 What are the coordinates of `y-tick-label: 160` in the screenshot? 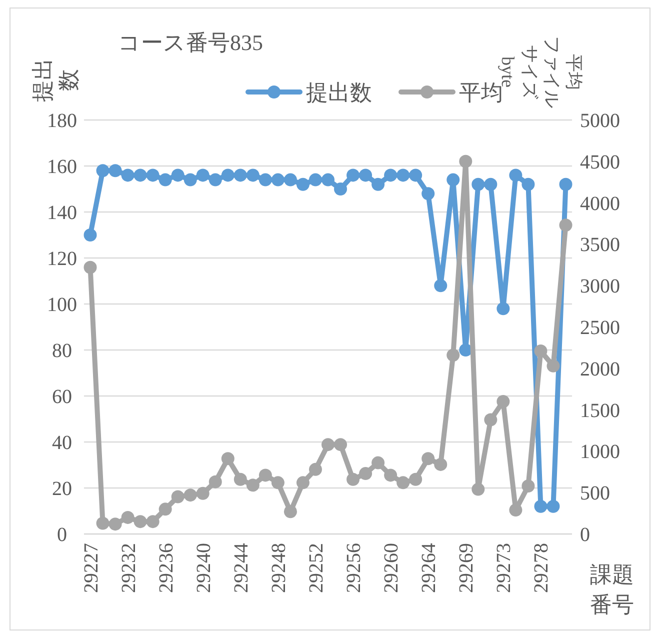 It's located at (62, 167).